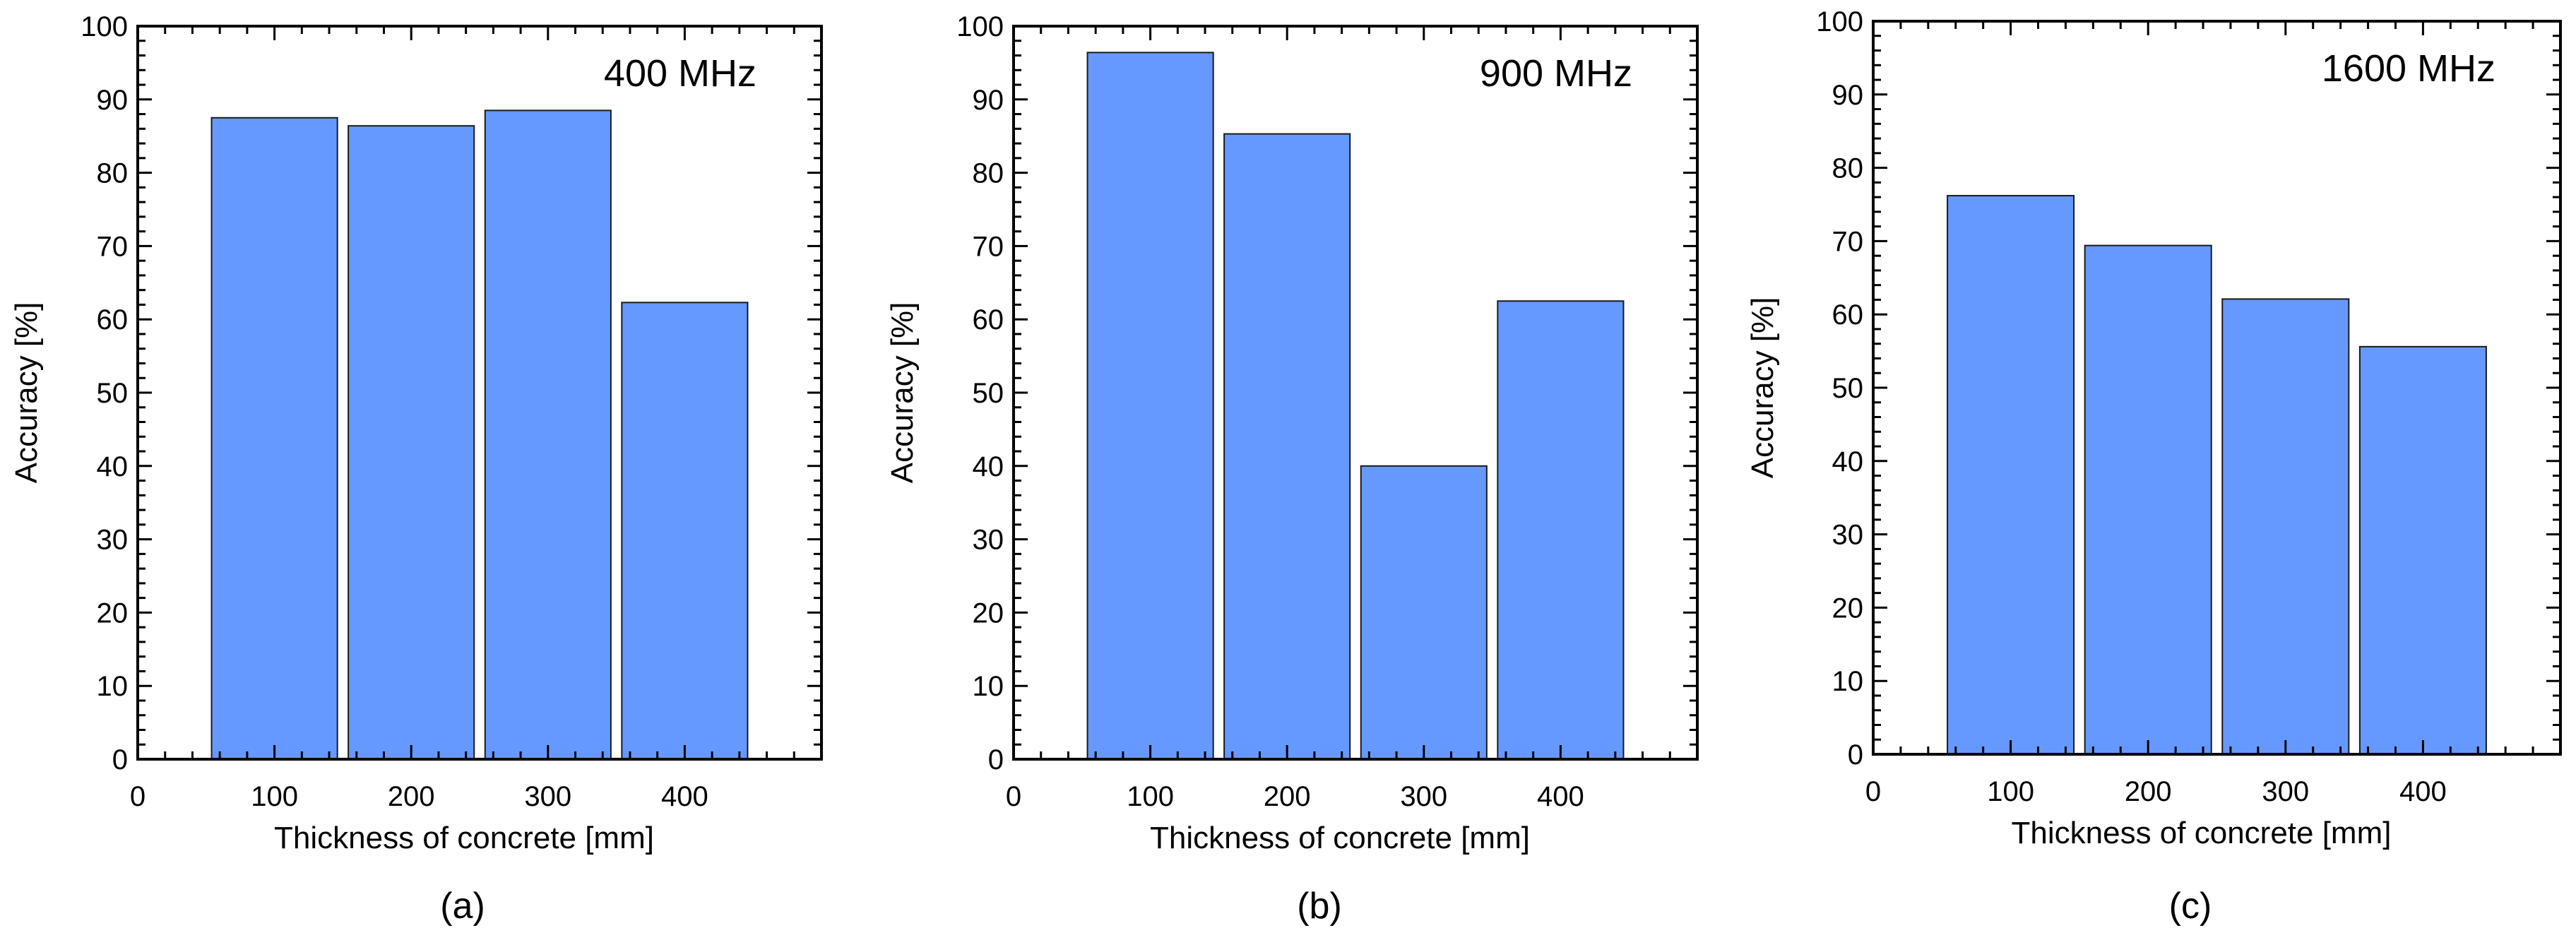 The height and width of the screenshot is (940, 2576). Describe the element at coordinates (680, 73) in the screenshot. I see `frequency-label: 400 MHz` at that location.